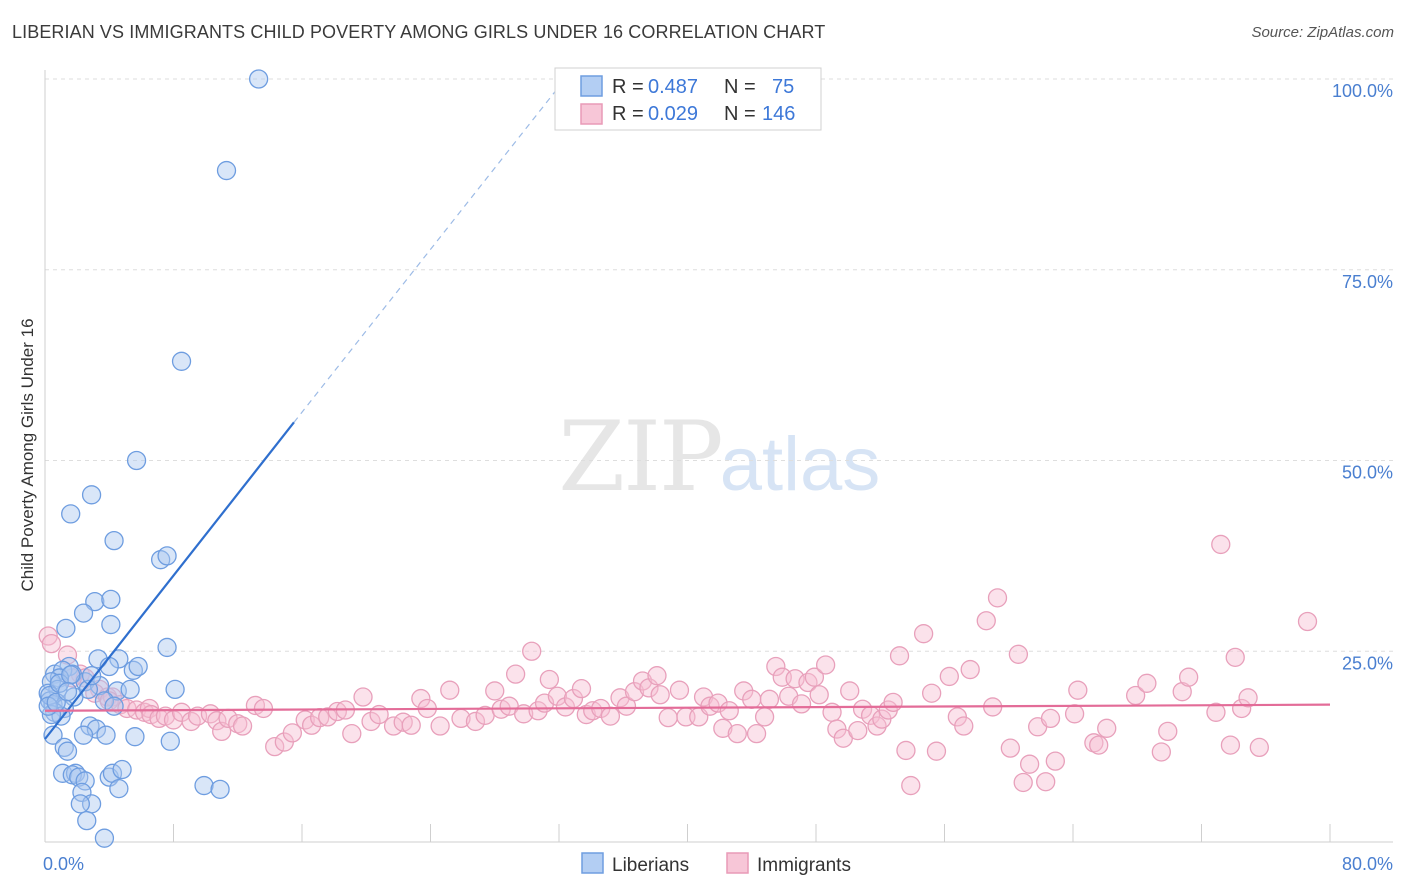 This screenshot has height=892, width=1406. Describe the element at coordinates (1367, 864) in the screenshot. I see `x-tick-label-max: 80.0%` at that location.